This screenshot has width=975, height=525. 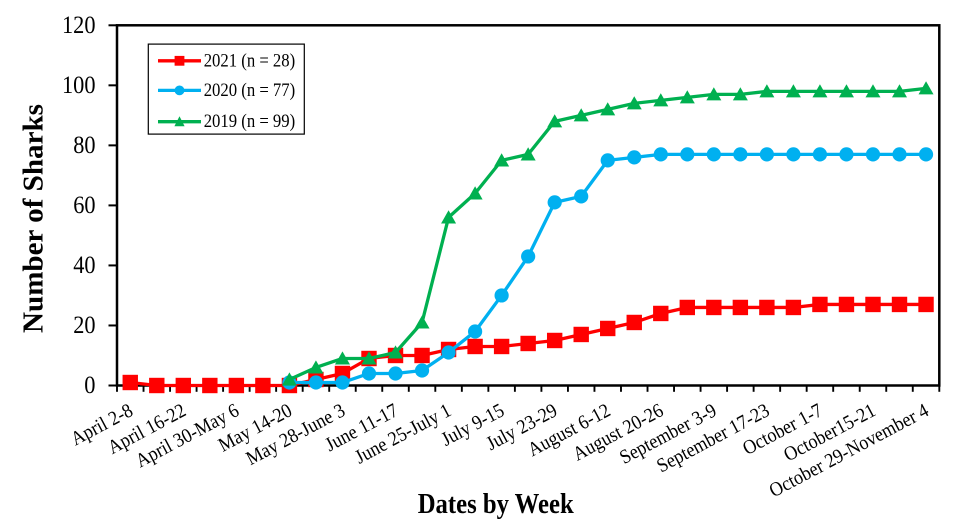 What do you see at coordinates (84, 265) in the screenshot?
I see `svg-text: 40` at bounding box center [84, 265].